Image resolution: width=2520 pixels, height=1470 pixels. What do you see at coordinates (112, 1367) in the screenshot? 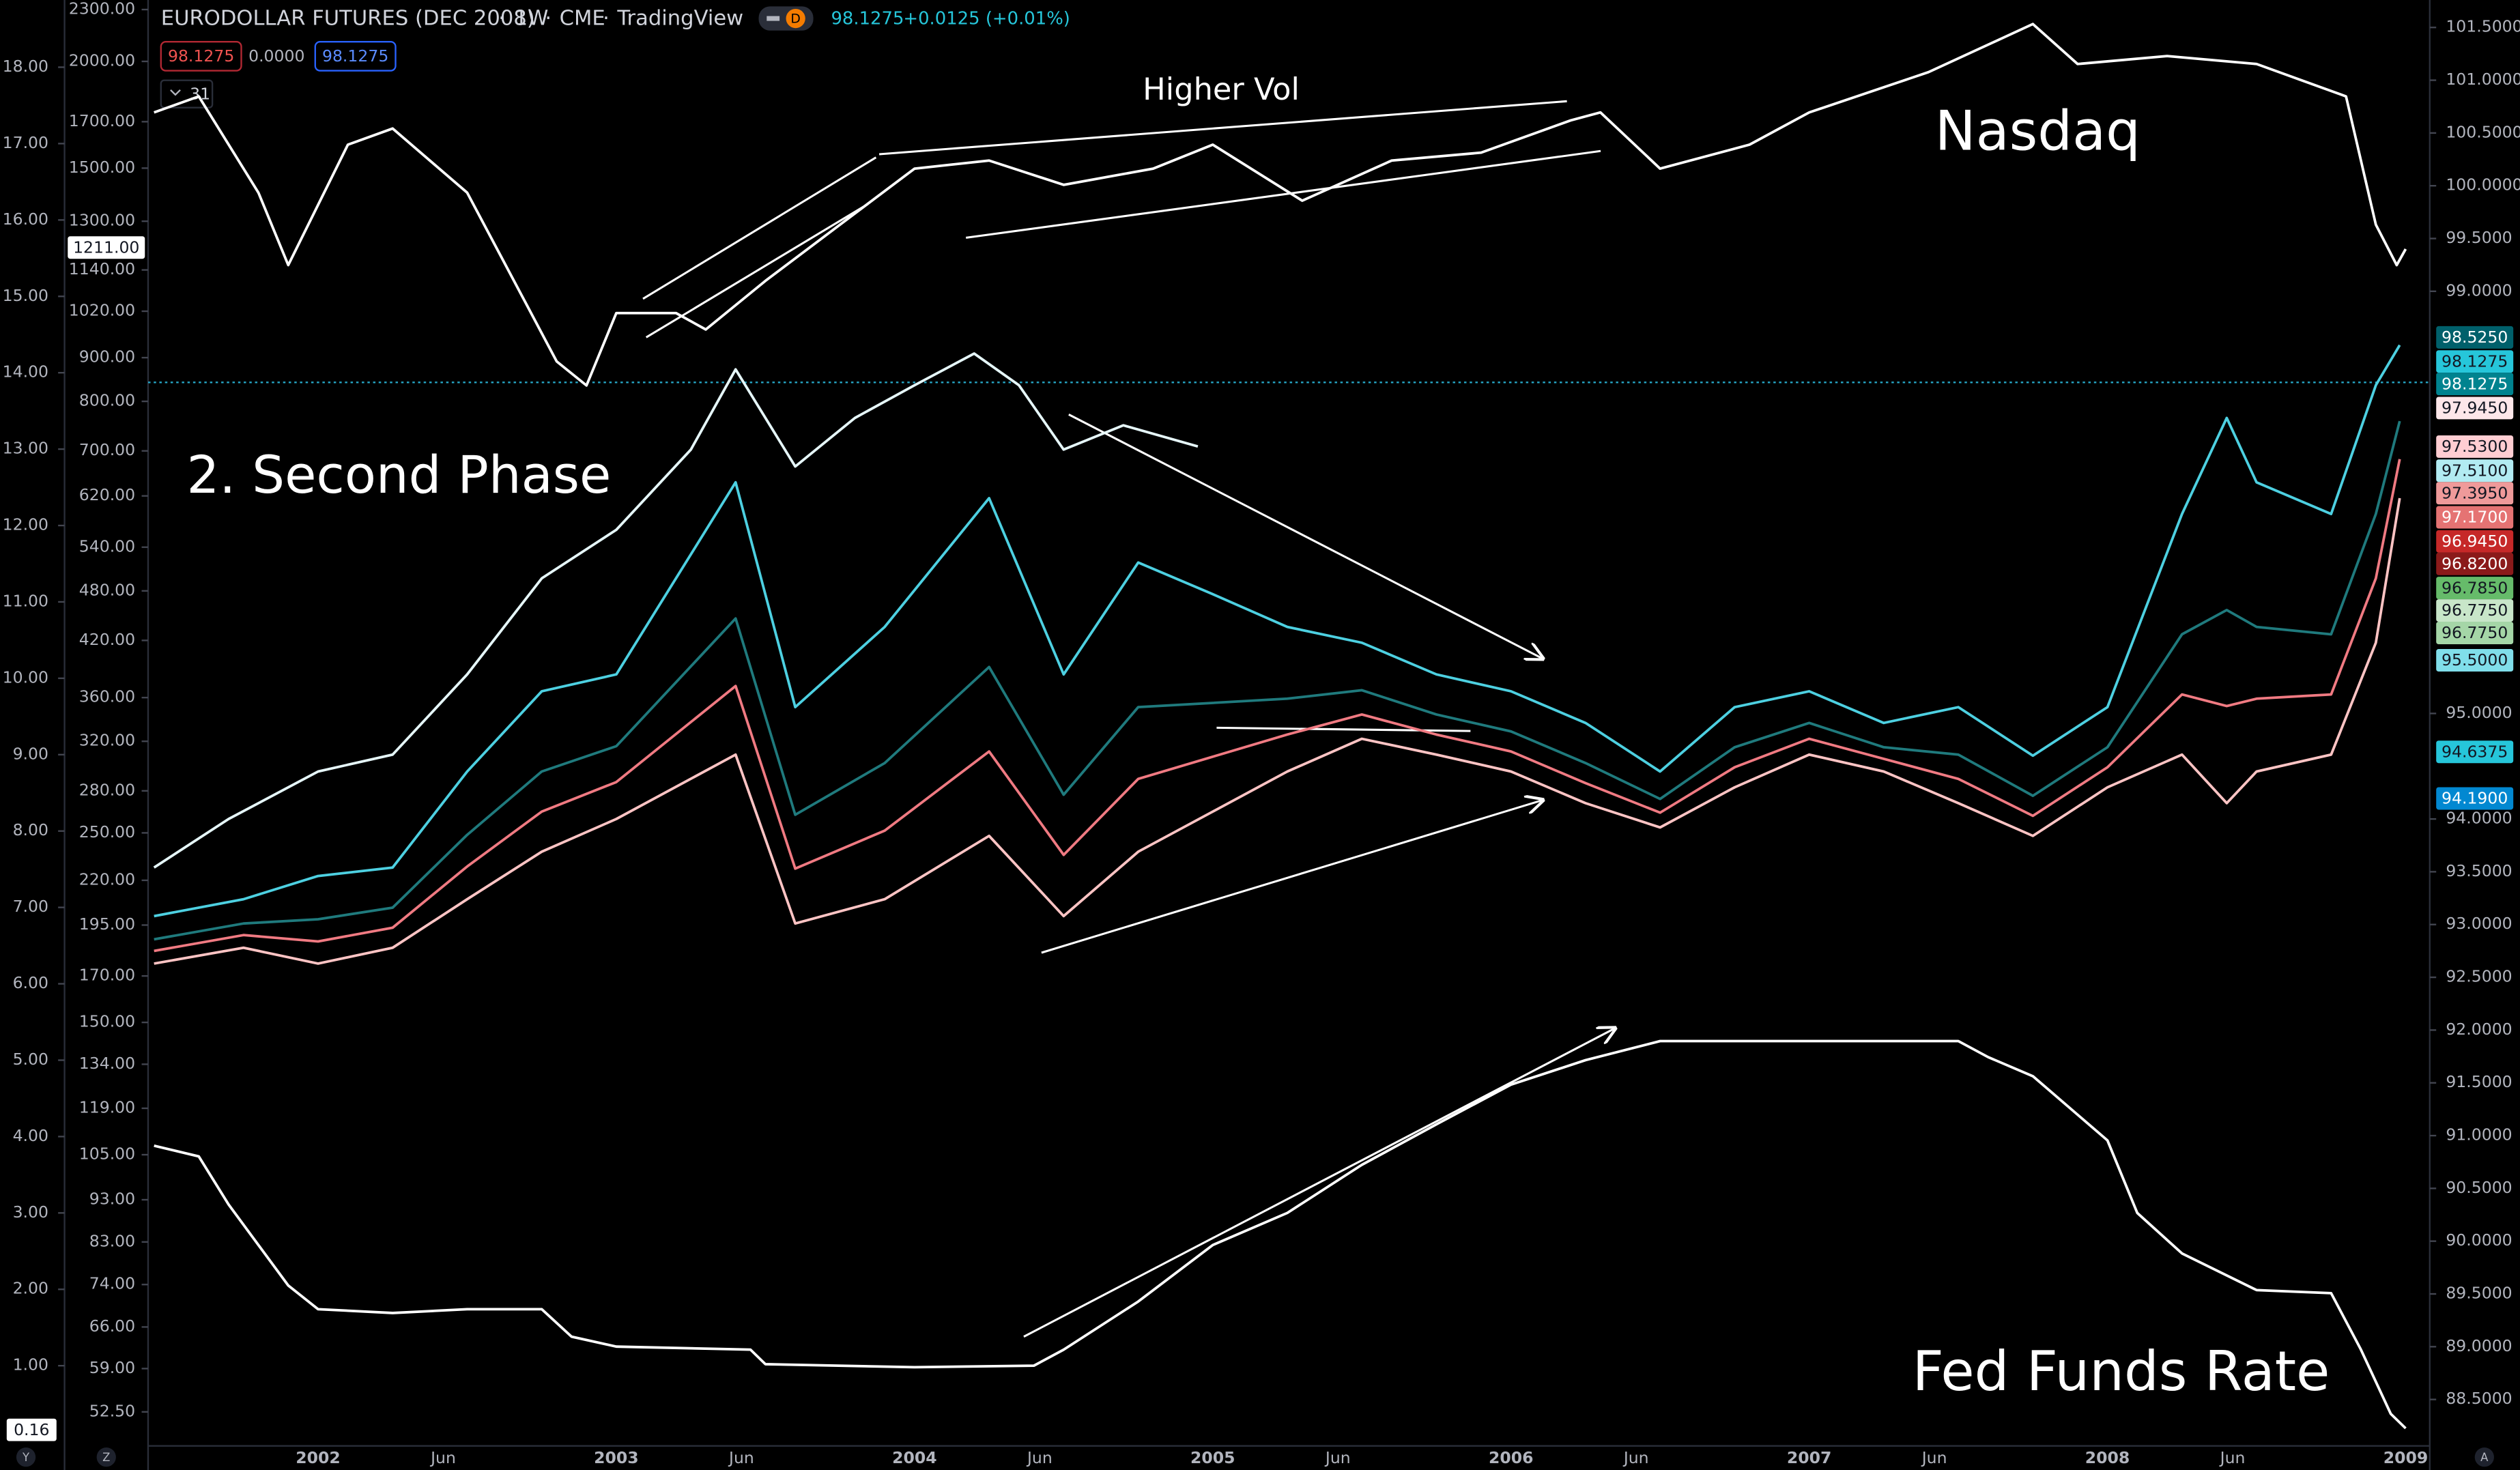
I see `y-tick-label: 59.00` at bounding box center [112, 1367].